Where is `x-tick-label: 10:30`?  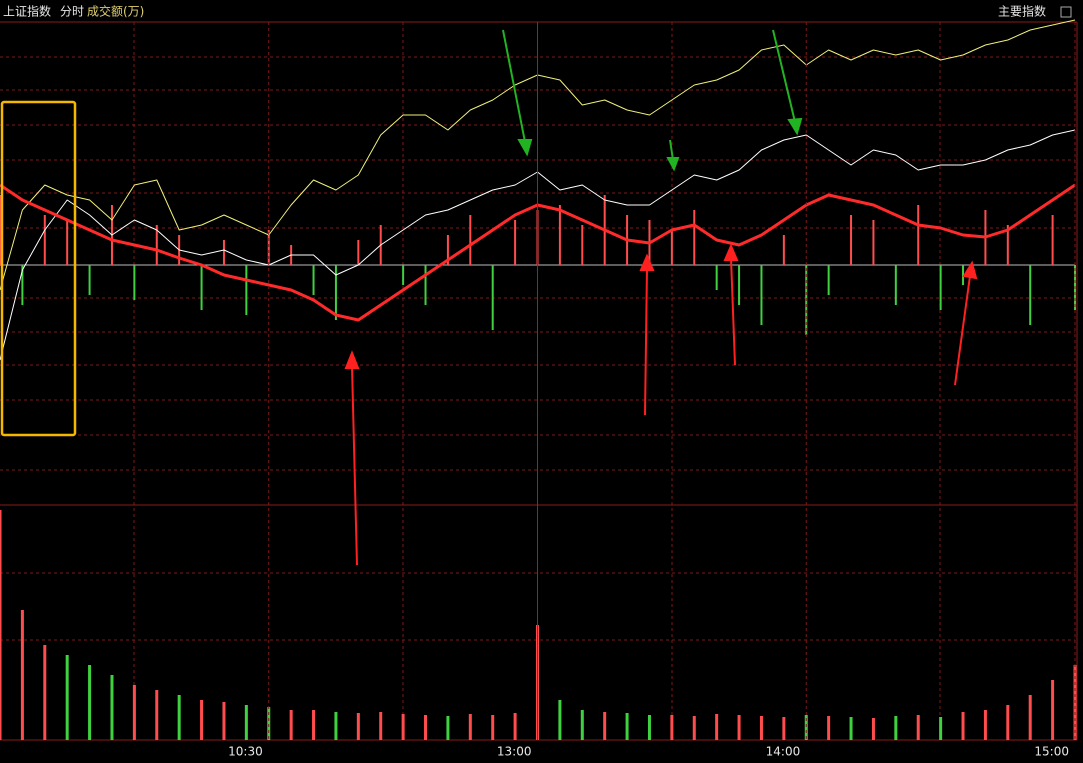
x-tick-label: 10:30 is located at coordinates (245, 752).